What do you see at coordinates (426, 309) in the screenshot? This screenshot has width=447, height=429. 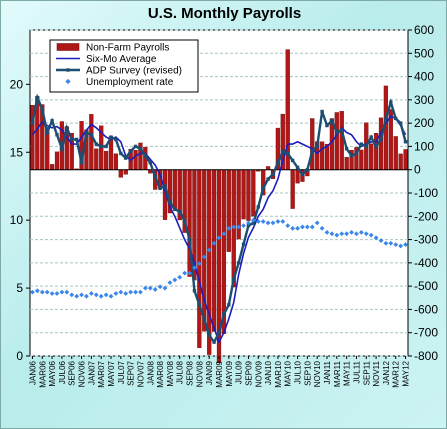 I see `right-tick-label: -600` at bounding box center [426, 309].